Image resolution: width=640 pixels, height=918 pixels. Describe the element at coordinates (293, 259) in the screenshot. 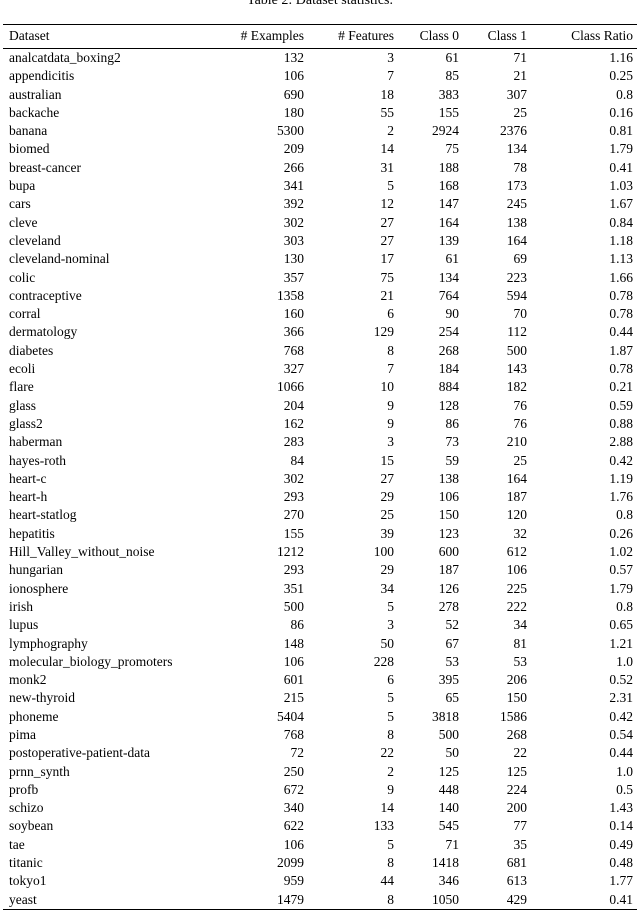

I see `value-cell: 130` at that location.